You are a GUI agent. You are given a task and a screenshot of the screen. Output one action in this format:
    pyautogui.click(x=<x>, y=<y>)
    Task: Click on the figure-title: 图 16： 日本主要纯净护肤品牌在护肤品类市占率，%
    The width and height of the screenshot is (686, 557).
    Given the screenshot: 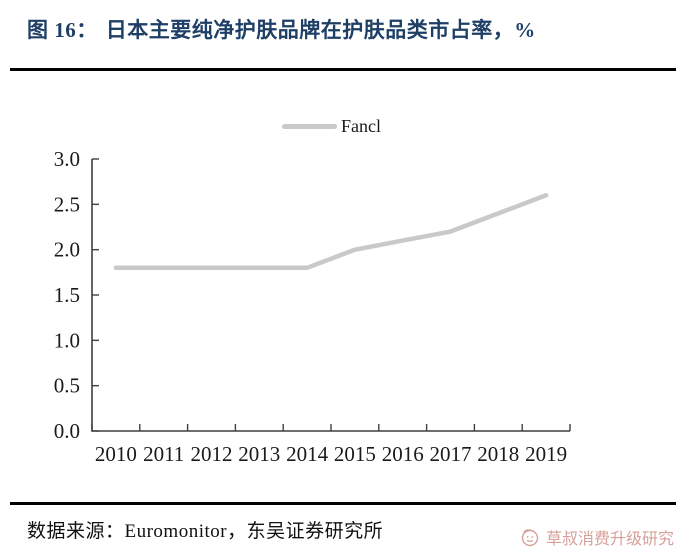 What is the action you would take?
    pyautogui.click(x=281, y=29)
    